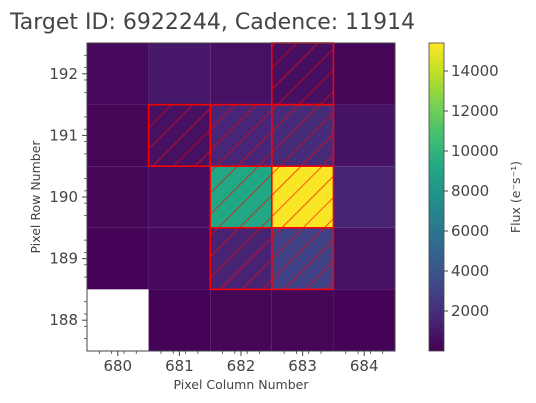 This screenshot has height=403, width=536. I want to click on colorbar-tick-label: 8000, so click(470, 191).